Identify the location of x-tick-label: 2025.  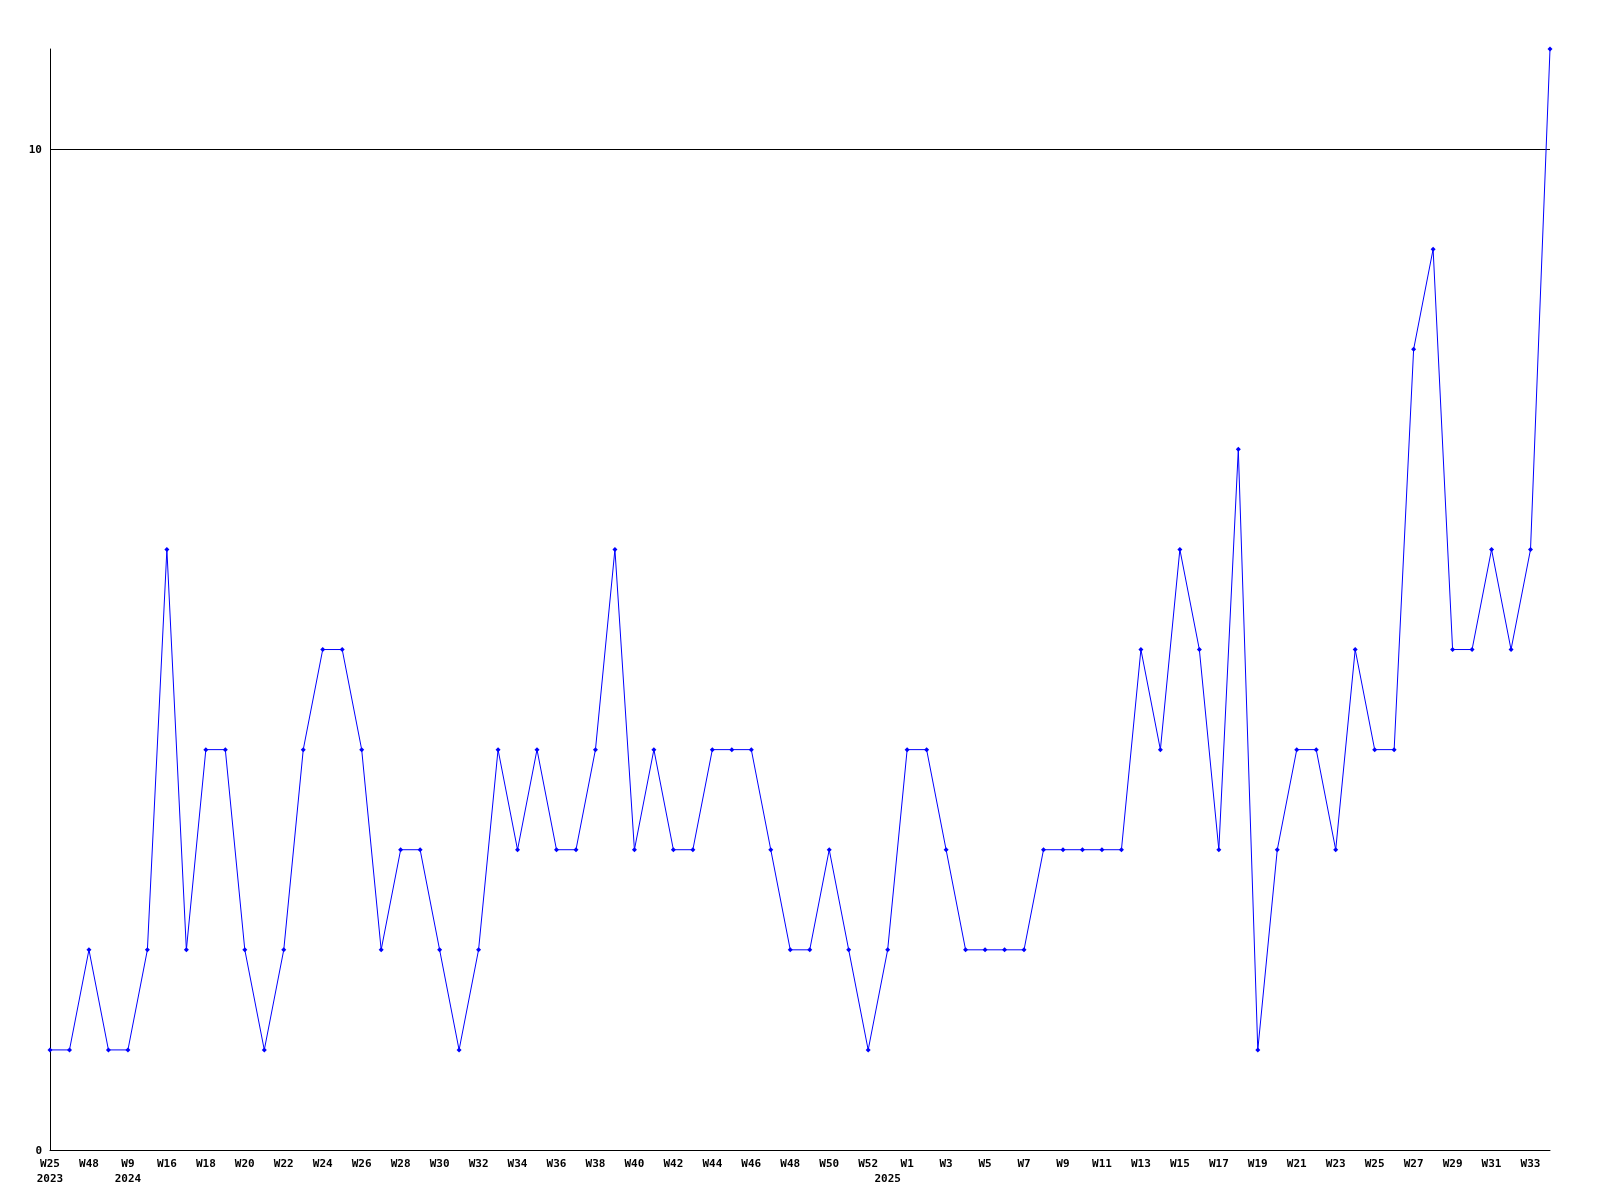
(887, 1178).